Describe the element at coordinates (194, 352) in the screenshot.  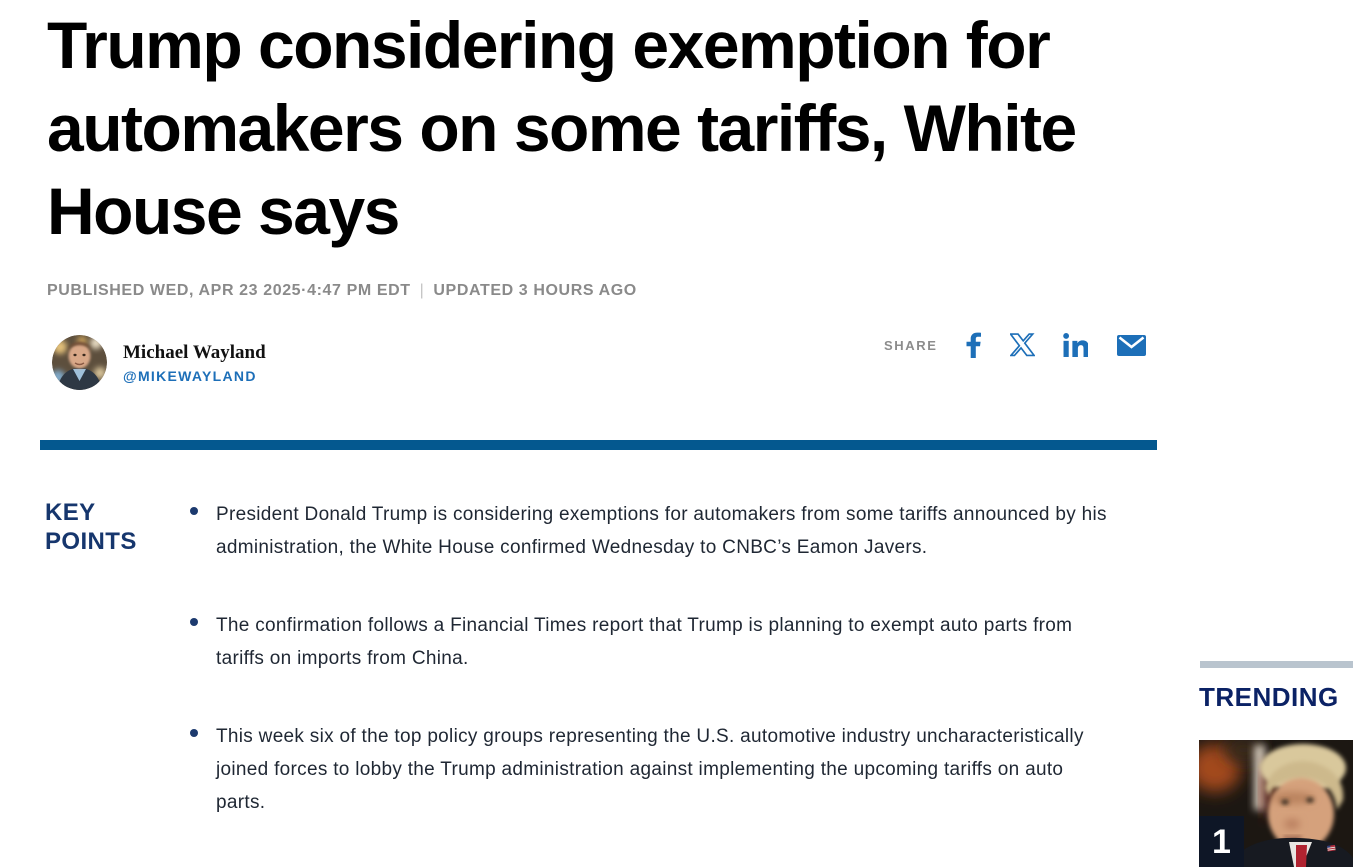
I see `author-name: Michael Wayland` at that location.